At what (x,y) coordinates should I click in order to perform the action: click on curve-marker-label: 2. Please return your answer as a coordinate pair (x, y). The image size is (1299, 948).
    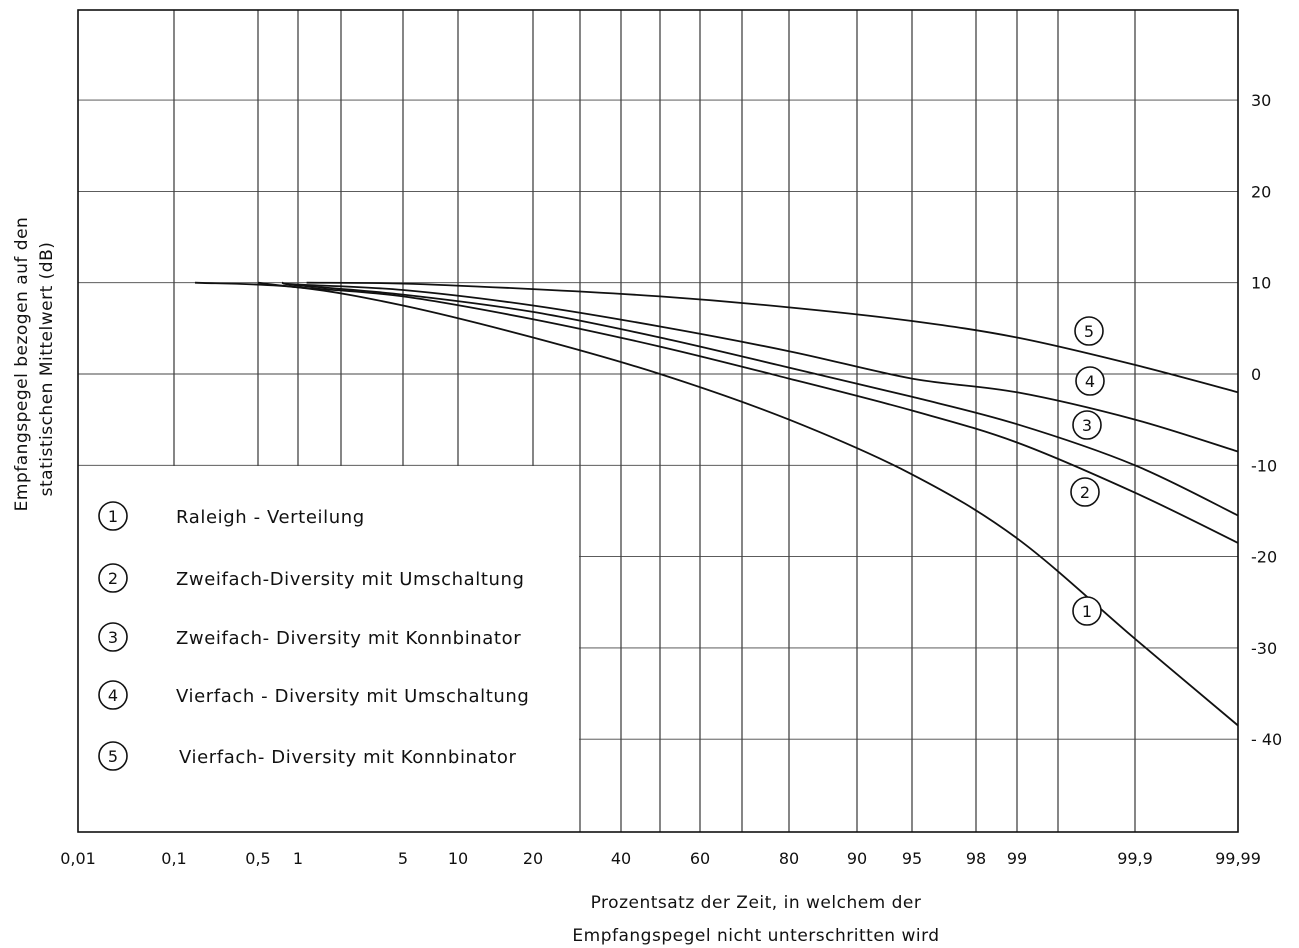
    Looking at the image, I should click on (1085, 492).